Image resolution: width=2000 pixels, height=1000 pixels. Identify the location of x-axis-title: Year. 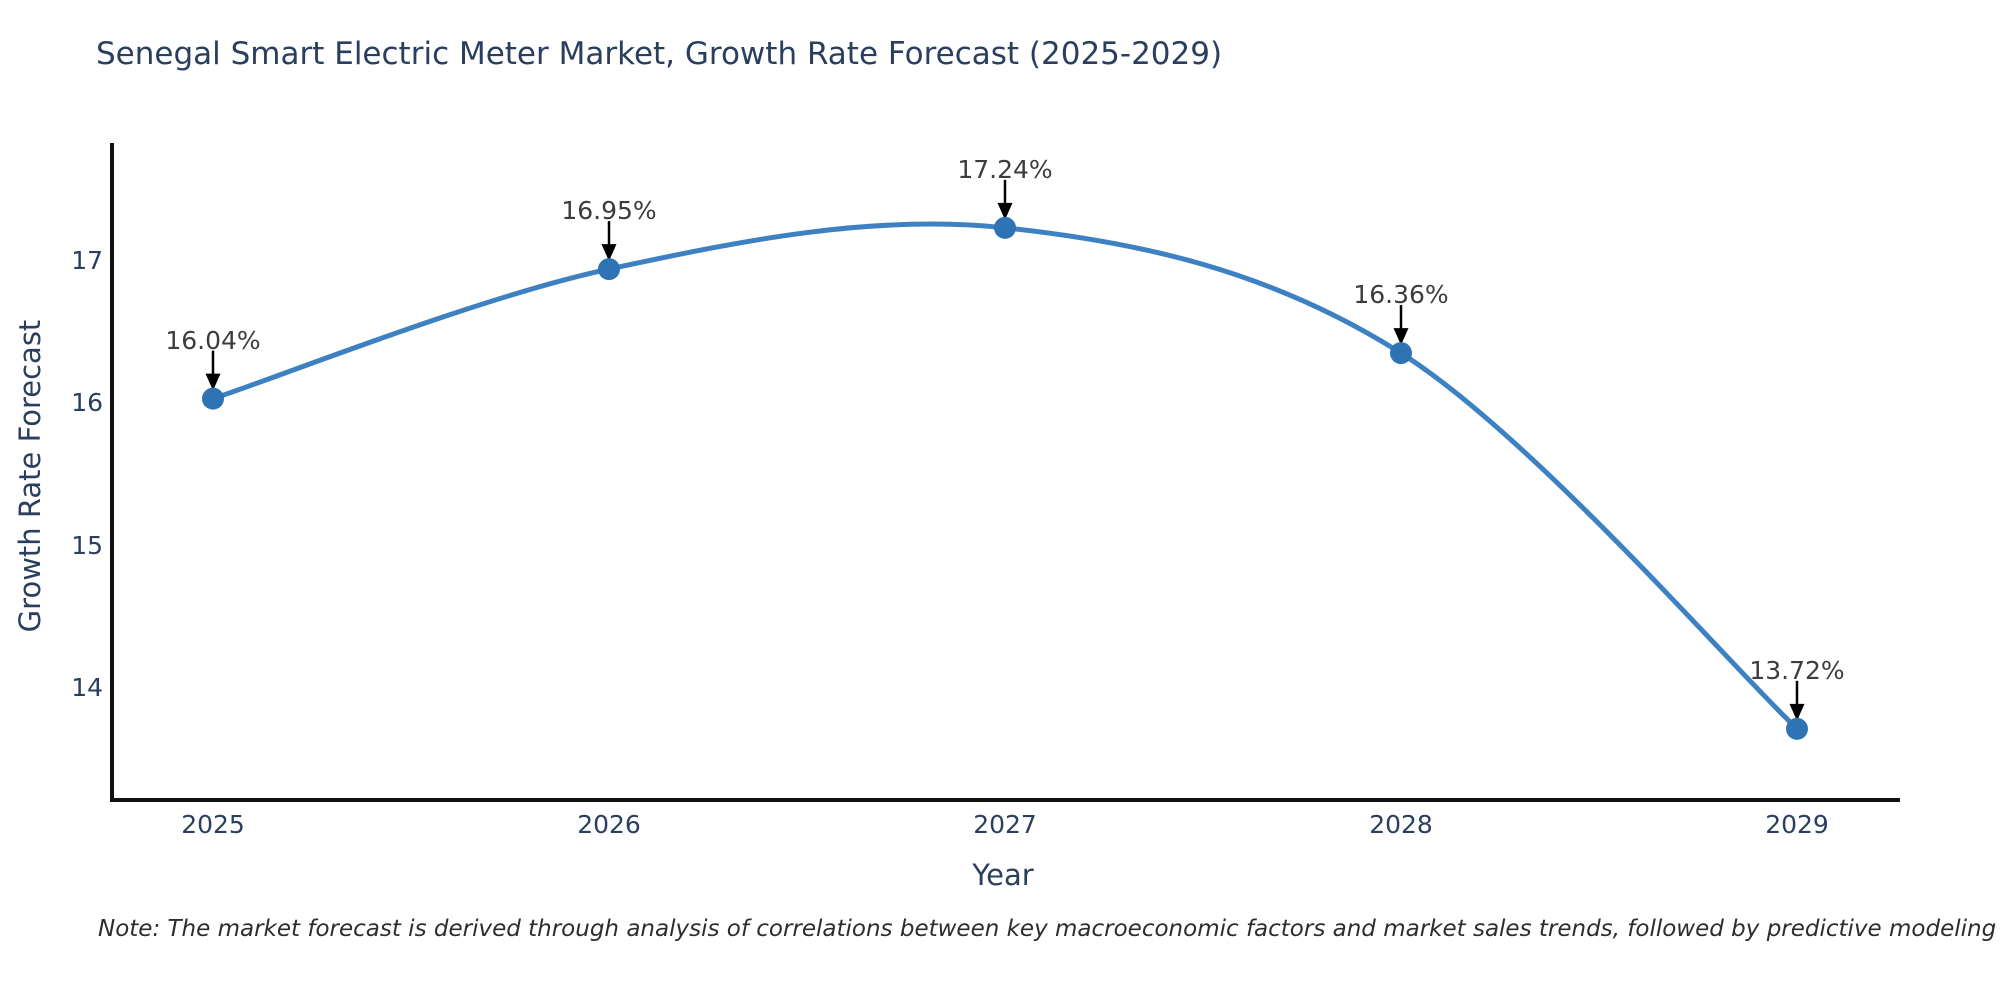
(1003, 875).